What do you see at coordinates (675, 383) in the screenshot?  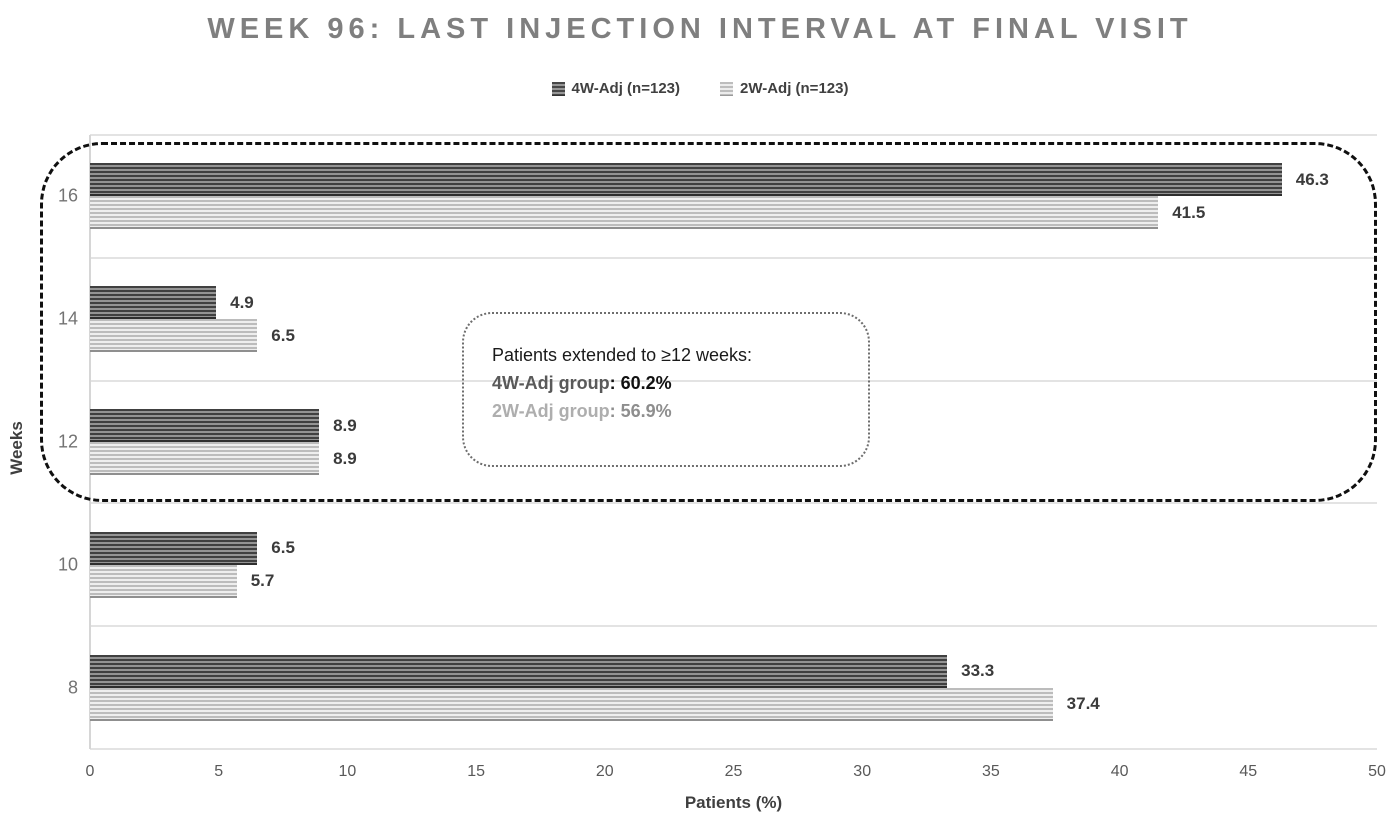 I see `annotation-line-4w: 4W-Adj group: 60.2%` at bounding box center [675, 383].